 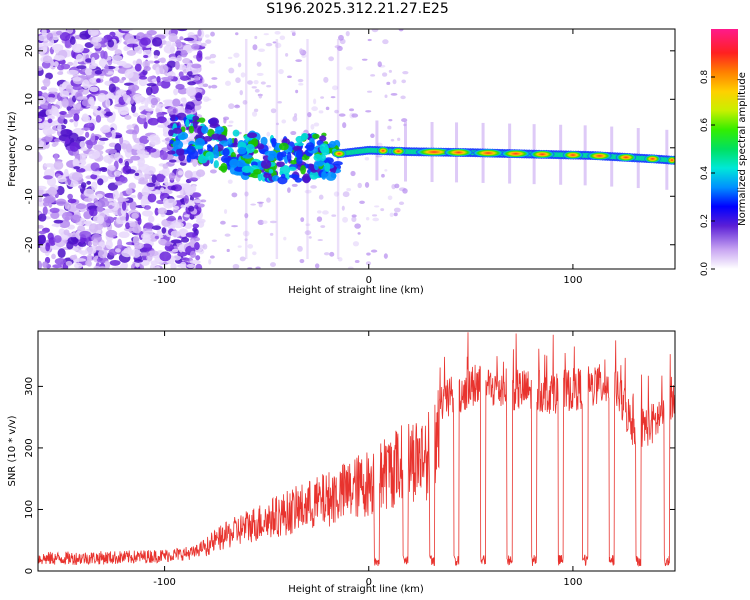 What do you see at coordinates (29, 509) in the screenshot?
I see `snr-ytick-label: 100` at bounding box center [29, 509].